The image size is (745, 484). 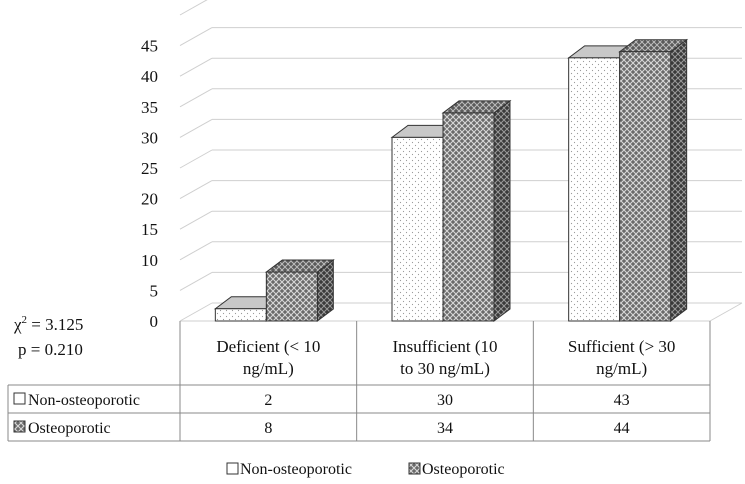 What do you see at coordinates (268, 400) in the screenshot?
I see `table-cell: 2` at bounding box center [268, 400].